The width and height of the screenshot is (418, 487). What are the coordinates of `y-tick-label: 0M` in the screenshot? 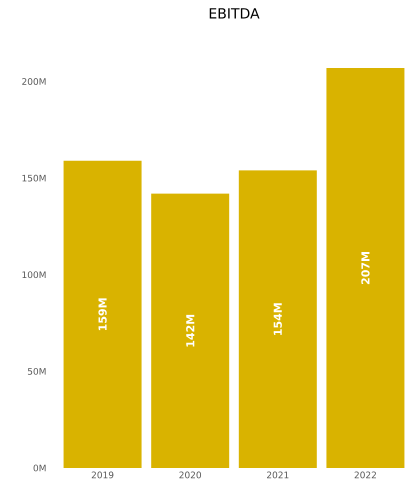 It's located at (40, 468).